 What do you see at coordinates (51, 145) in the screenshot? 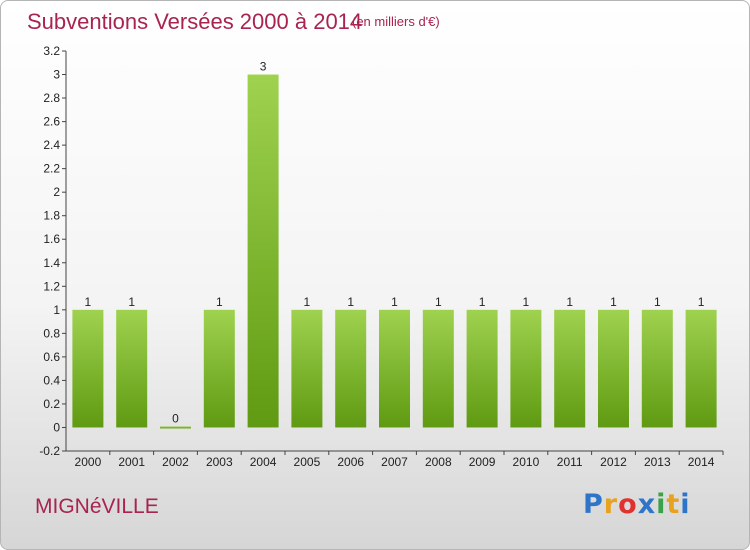
I see `y-tick-label: 2.4` at bounding box center [51, 145].